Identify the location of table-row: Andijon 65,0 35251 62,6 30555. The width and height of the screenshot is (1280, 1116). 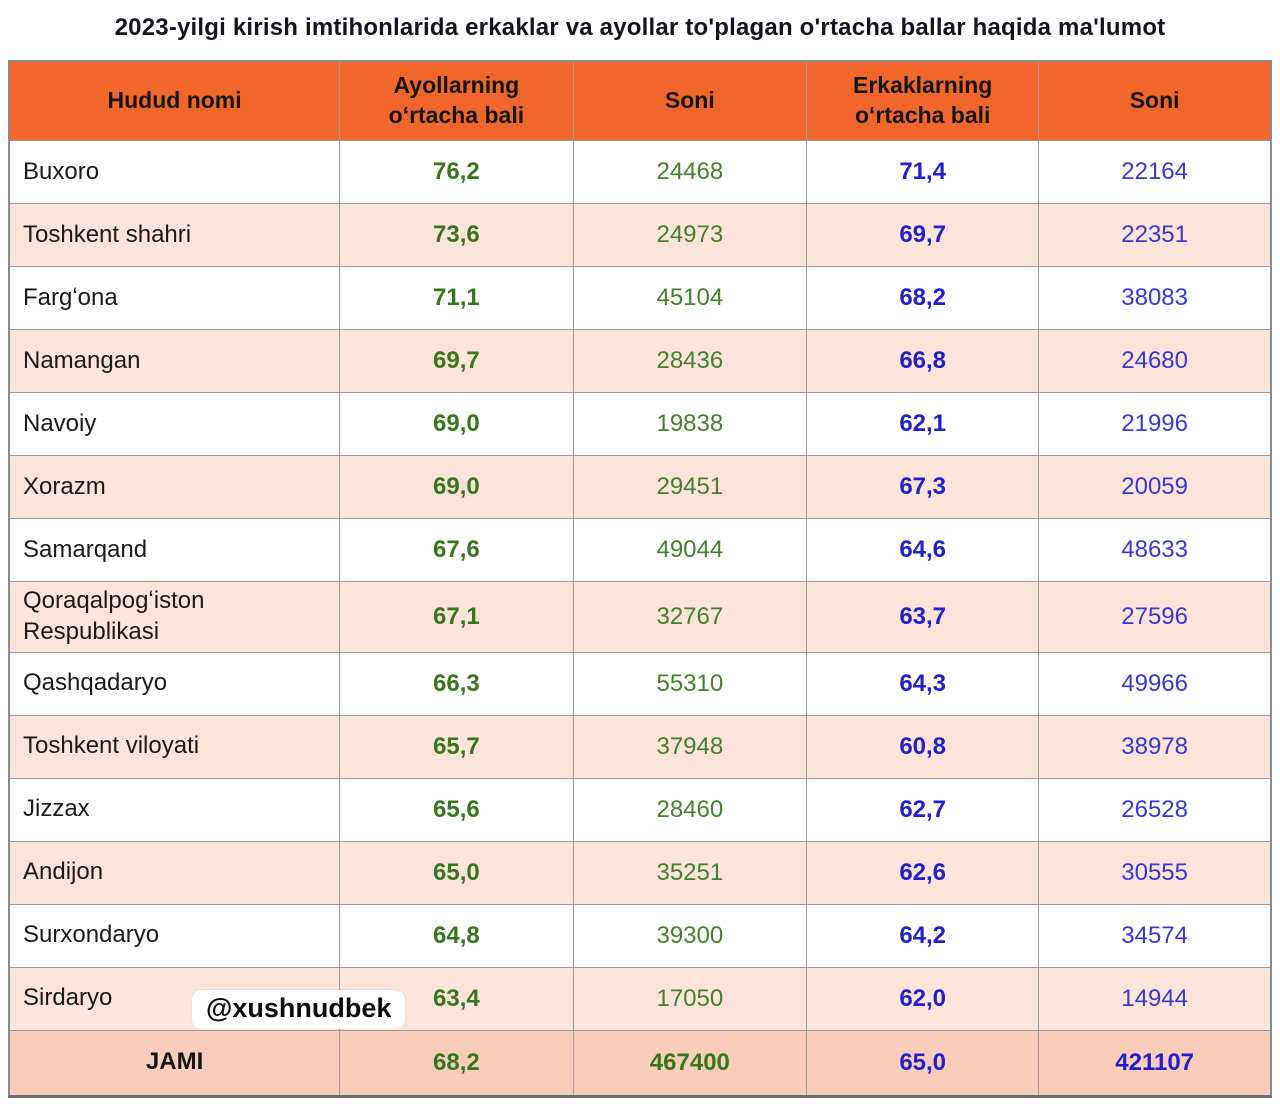
(640, 872).